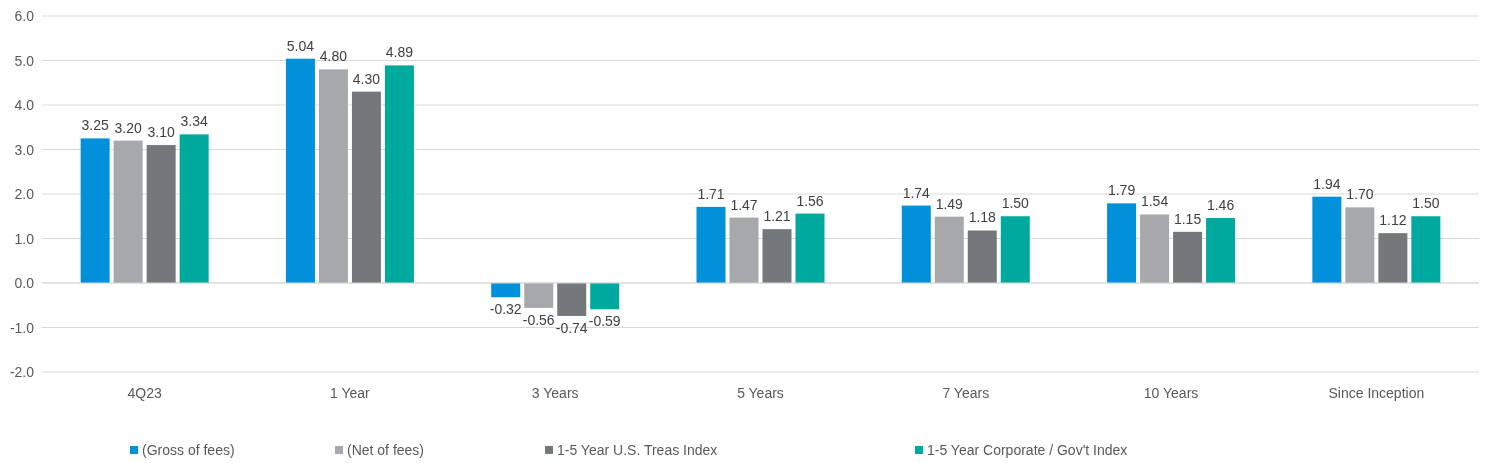  What do you see at coordinates (366, 78) in the screenshot?
I see `data-label: 4.30` at bounding box center [366, 78].